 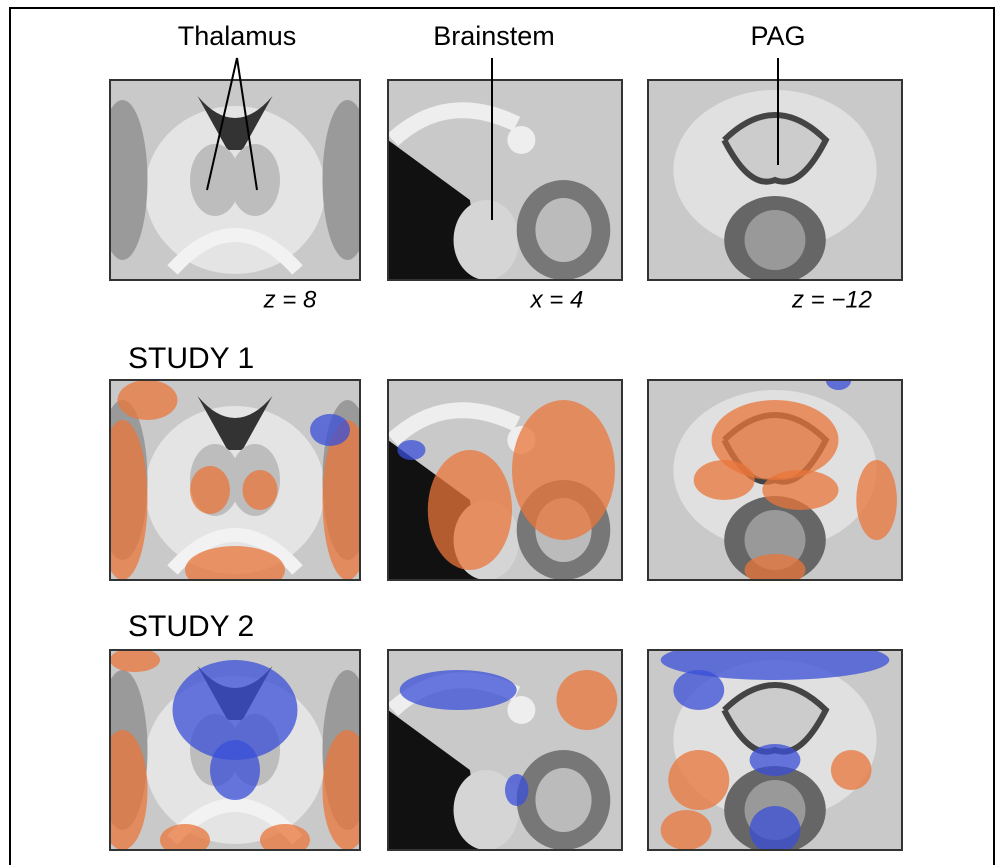 I want to click on pointer-lines, so click(x=492, y=138).